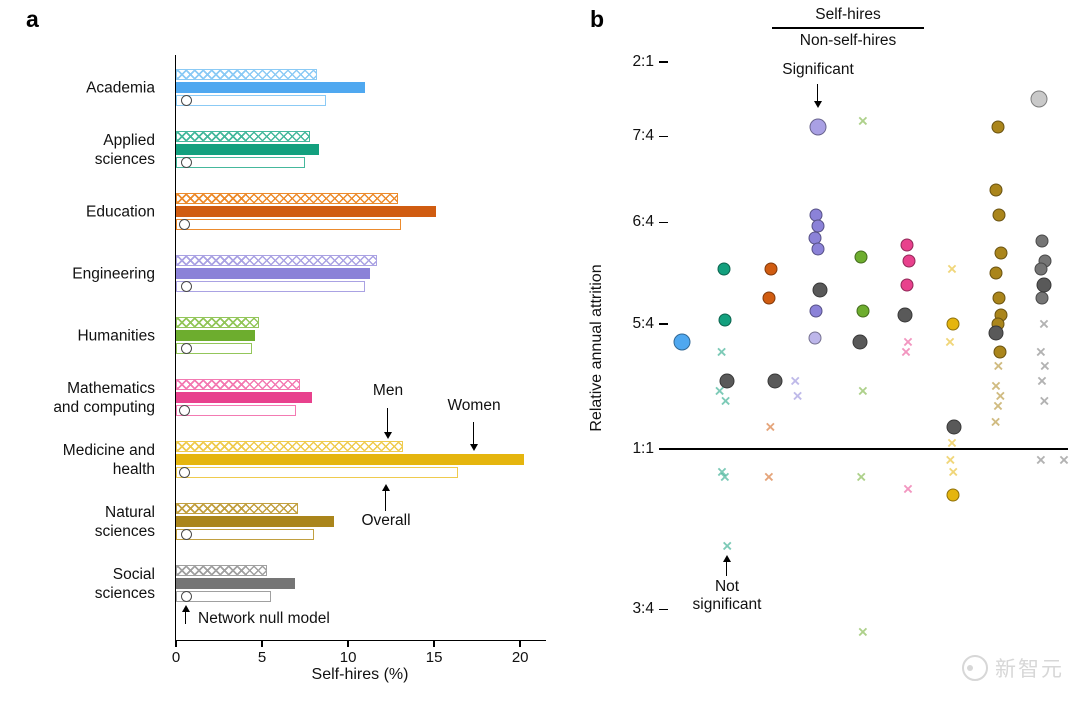  I want to click on panel-b-letter: b, so click(597, 19).